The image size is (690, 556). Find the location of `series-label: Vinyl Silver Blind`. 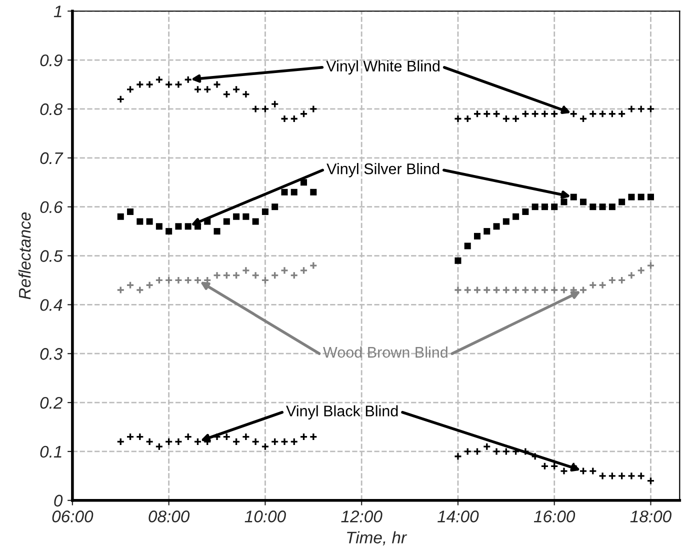

series-label: Vinyl Silver Blind is located at coordinates (383, 170).